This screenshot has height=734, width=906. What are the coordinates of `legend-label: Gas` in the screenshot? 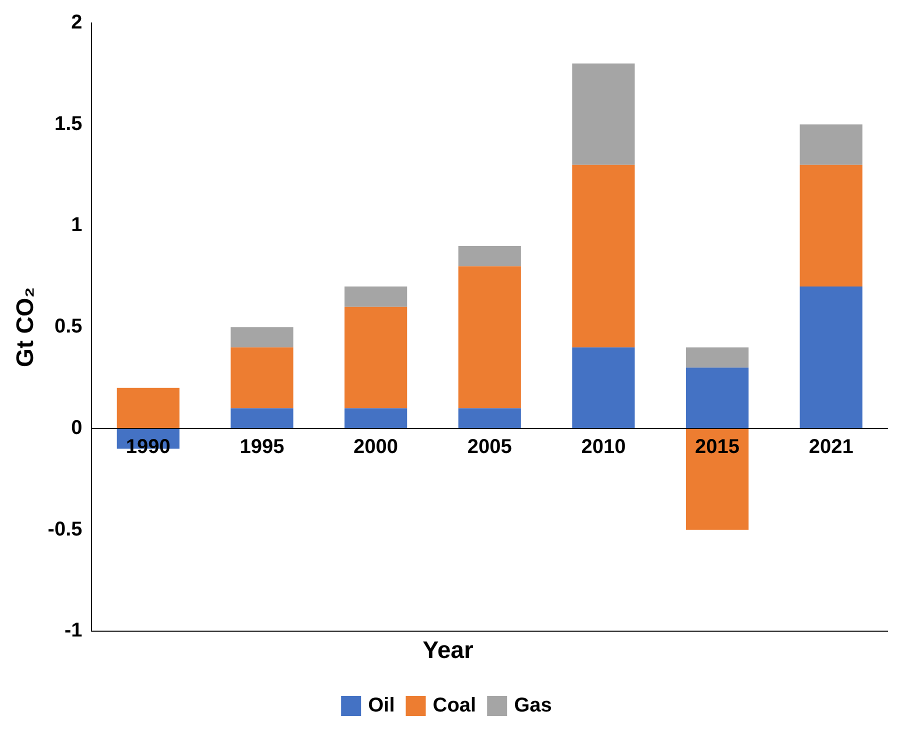 It's located at (533, 705).